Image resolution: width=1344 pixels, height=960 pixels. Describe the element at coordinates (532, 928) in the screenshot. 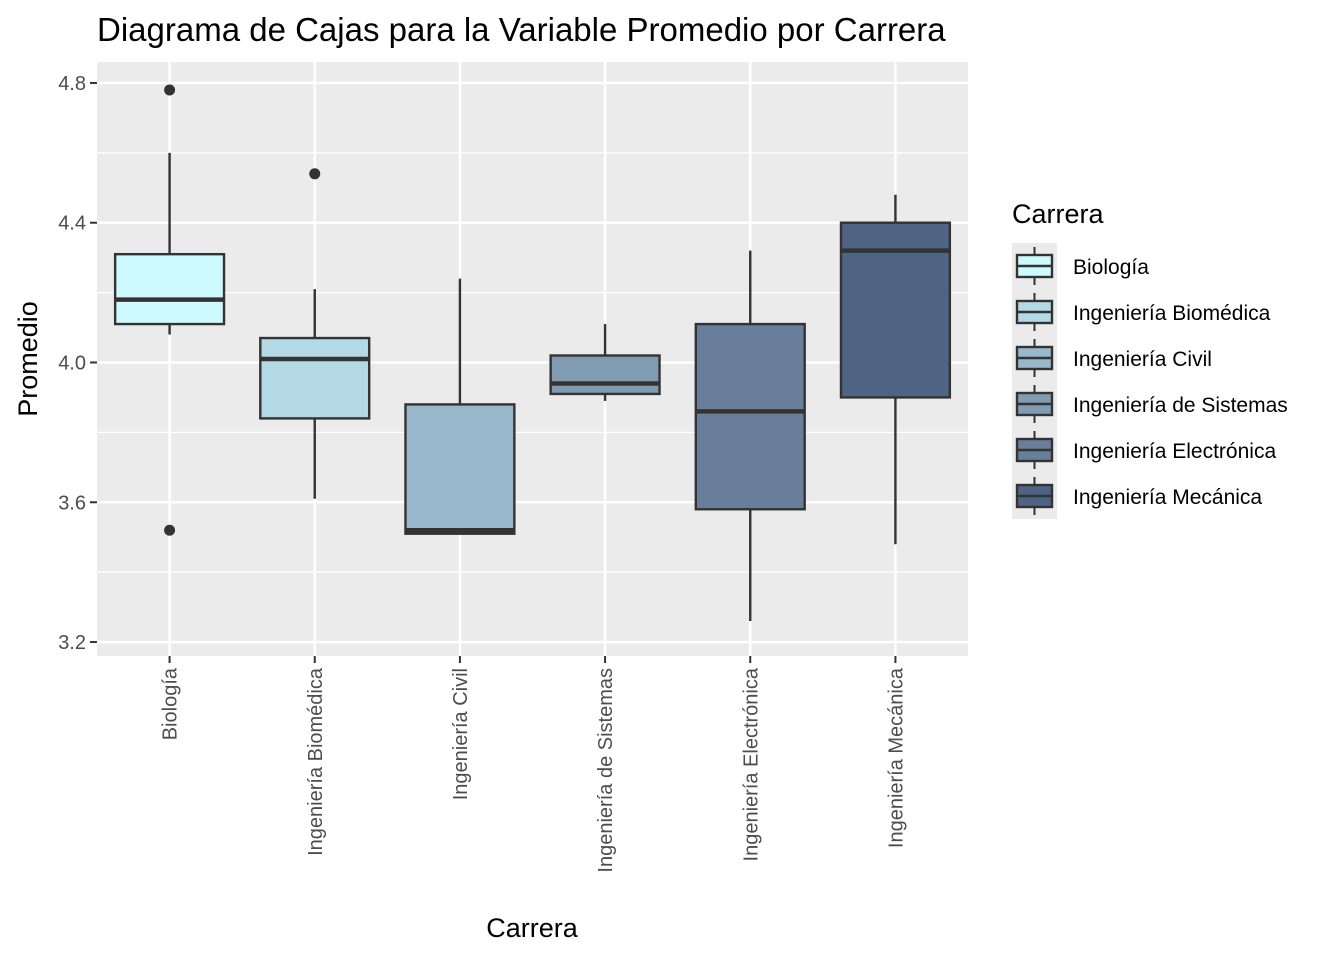

I see `x-axis-title: Carrera` at that location.